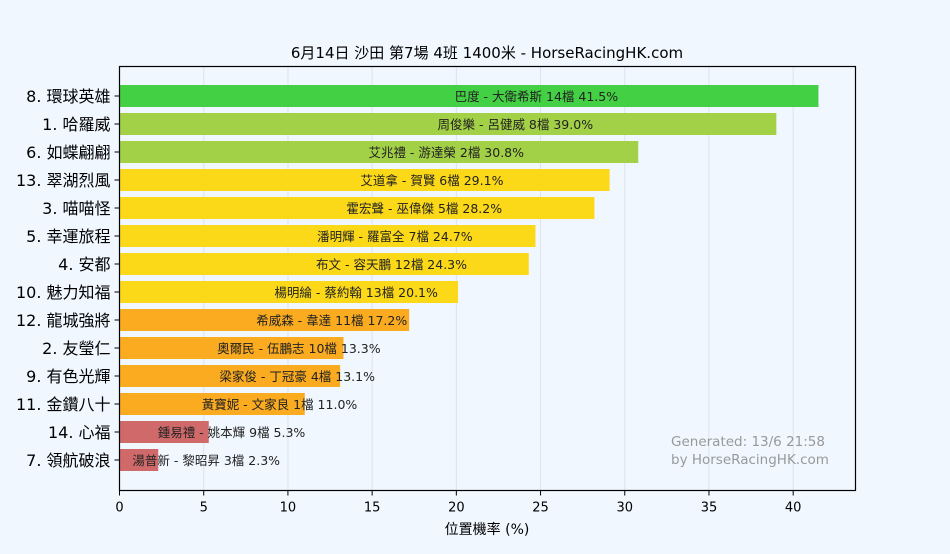 This screenshot has width=950, height=554. I want to click on x-tick-label: 0, so click(119, 508).